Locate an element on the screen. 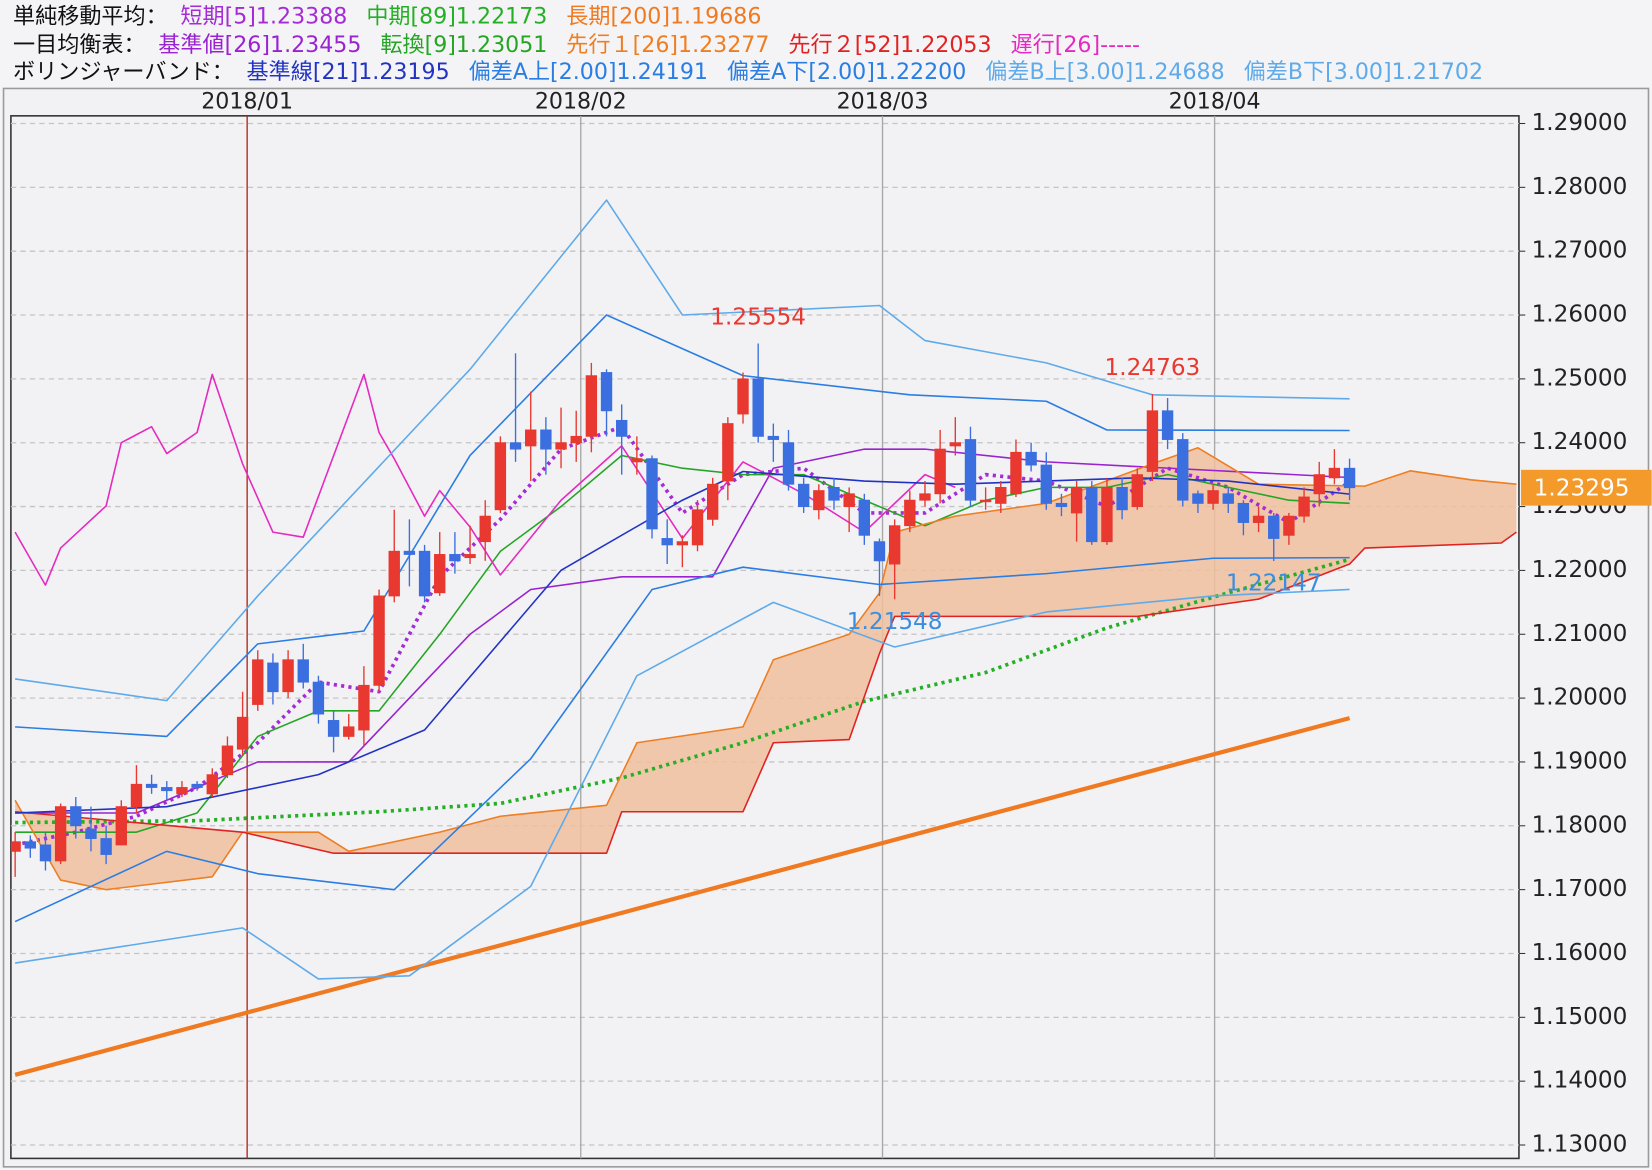 The width and height of the screenshot is (1652, 1170). y-tick-label: 1.15000 is located at coordinates (1580, 1017).